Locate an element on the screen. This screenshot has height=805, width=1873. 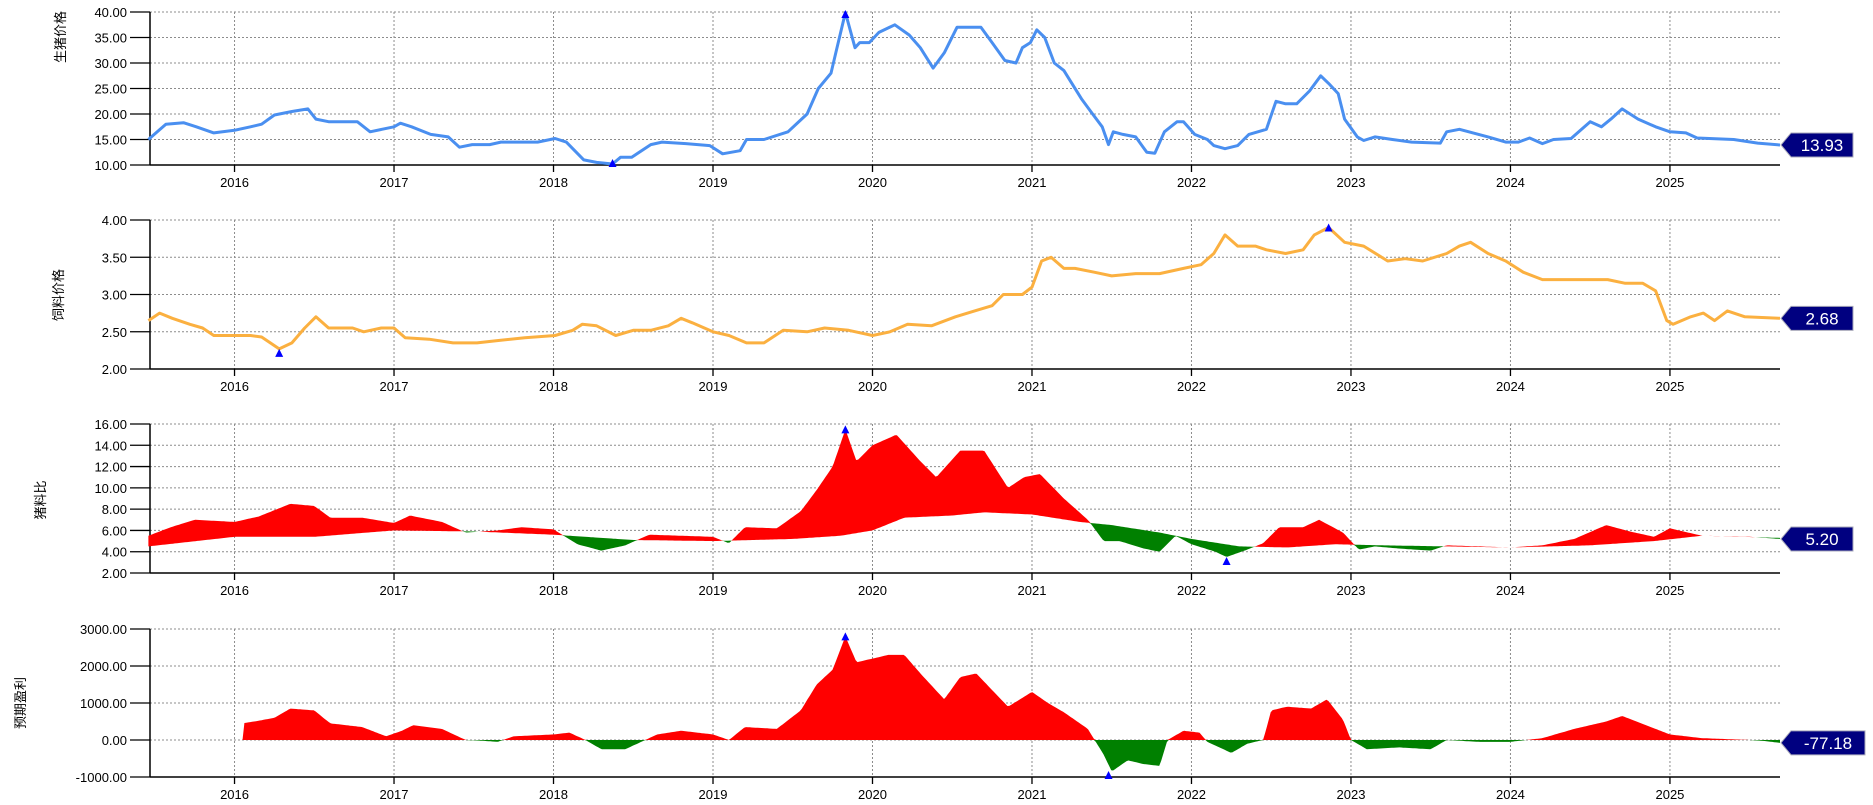
y-tick-label: 3000.00 is located at coordinates (103, 629).